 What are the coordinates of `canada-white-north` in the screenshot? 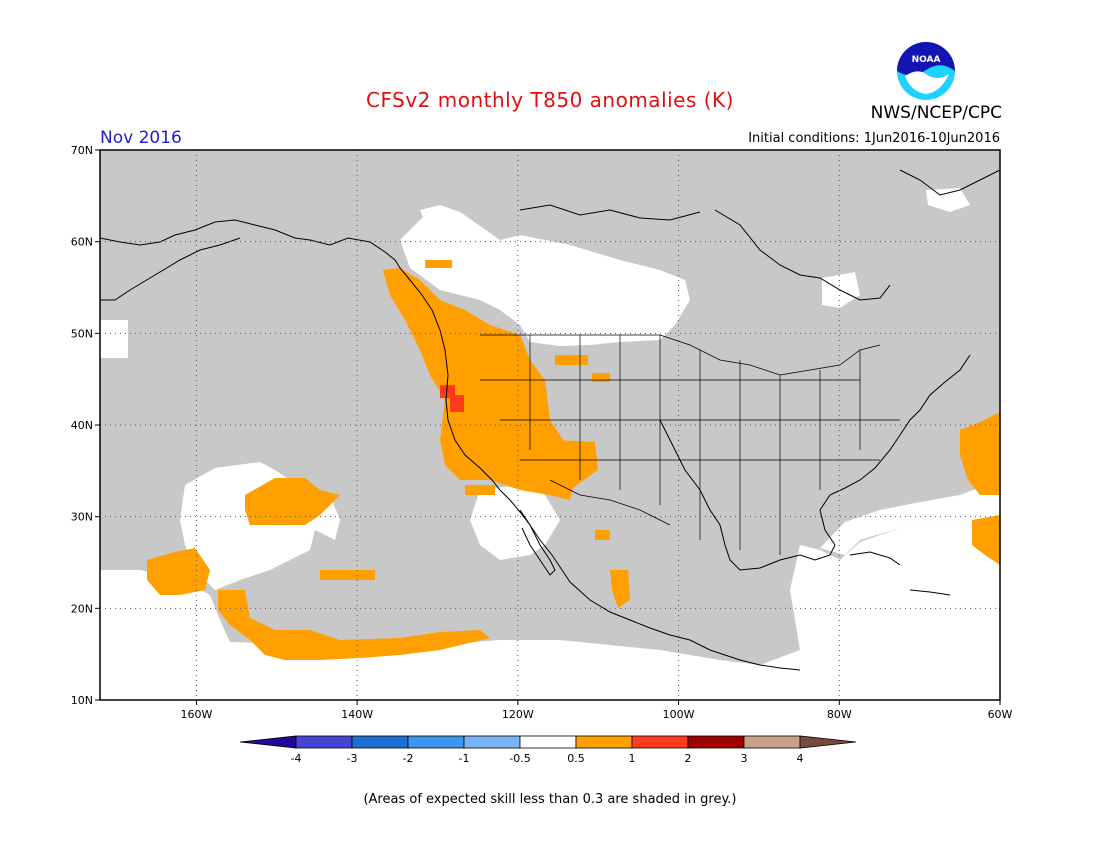 It's located at (440, 220).